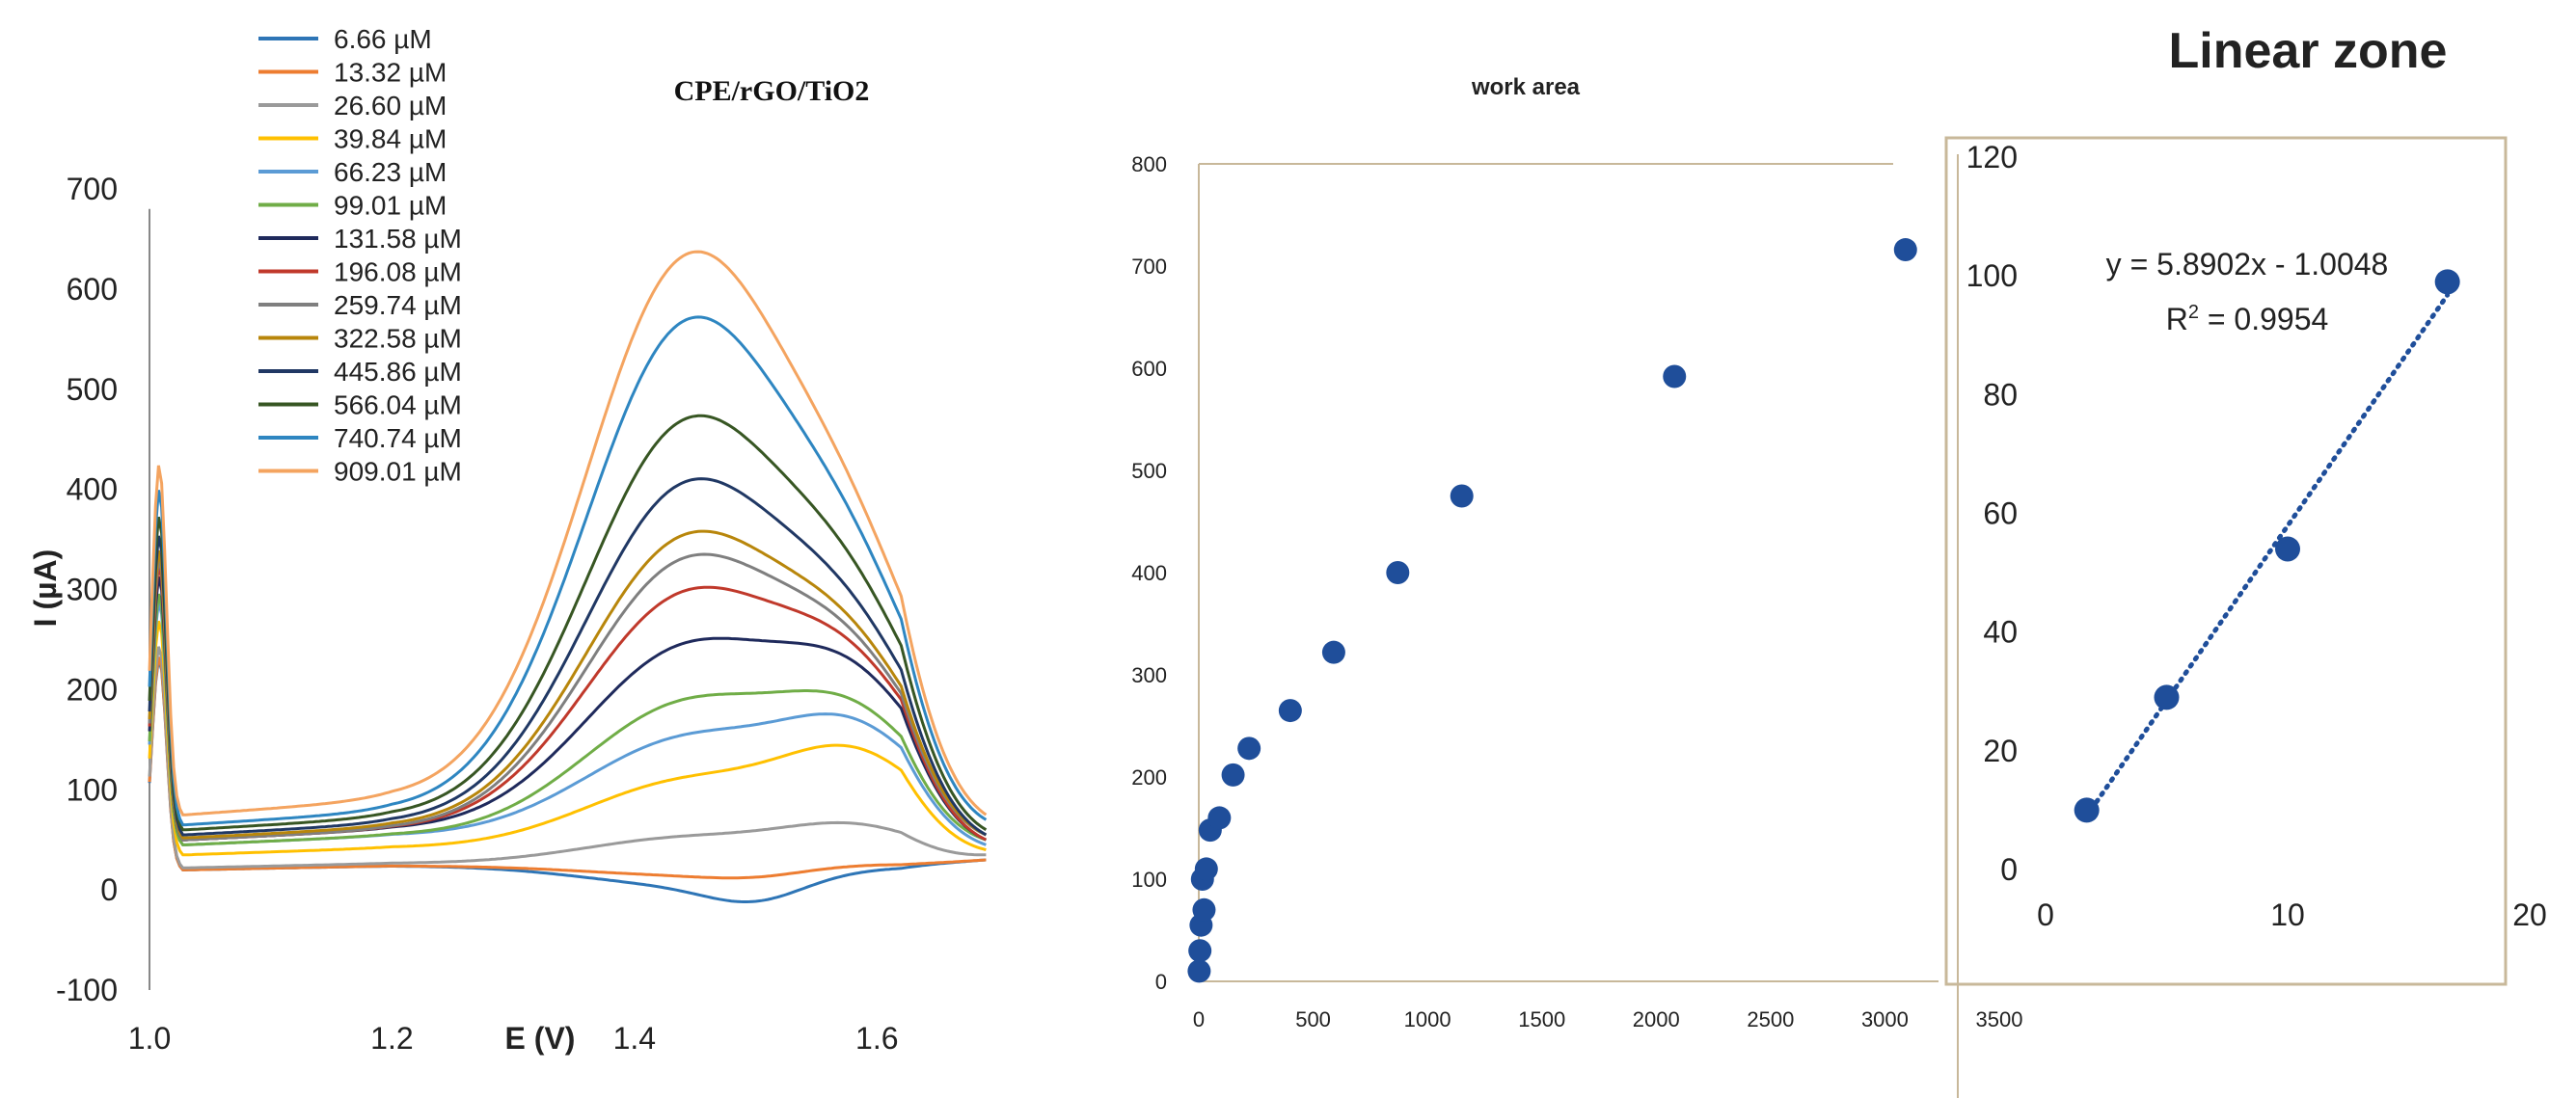  Describe the element at coordinates (2247, 319) in the screenshot. I see `r-squared-label: R2 = 0.9954` at that location.